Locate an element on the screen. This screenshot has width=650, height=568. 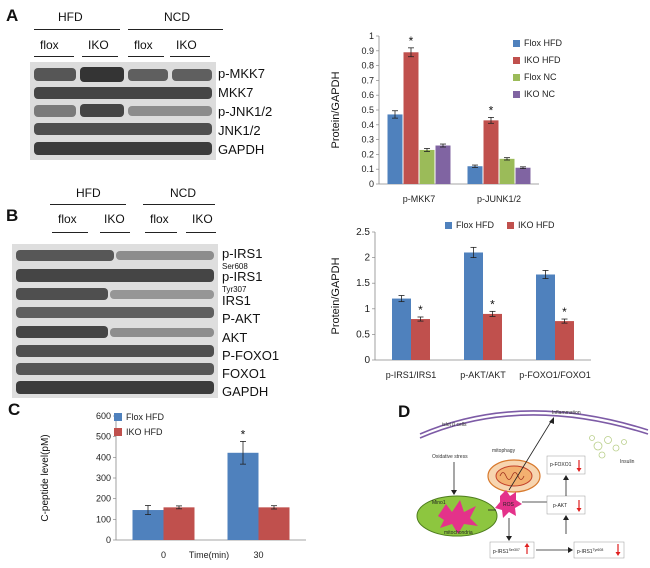
y-tick-label: 2.5 is located at coordinates (363, 232).